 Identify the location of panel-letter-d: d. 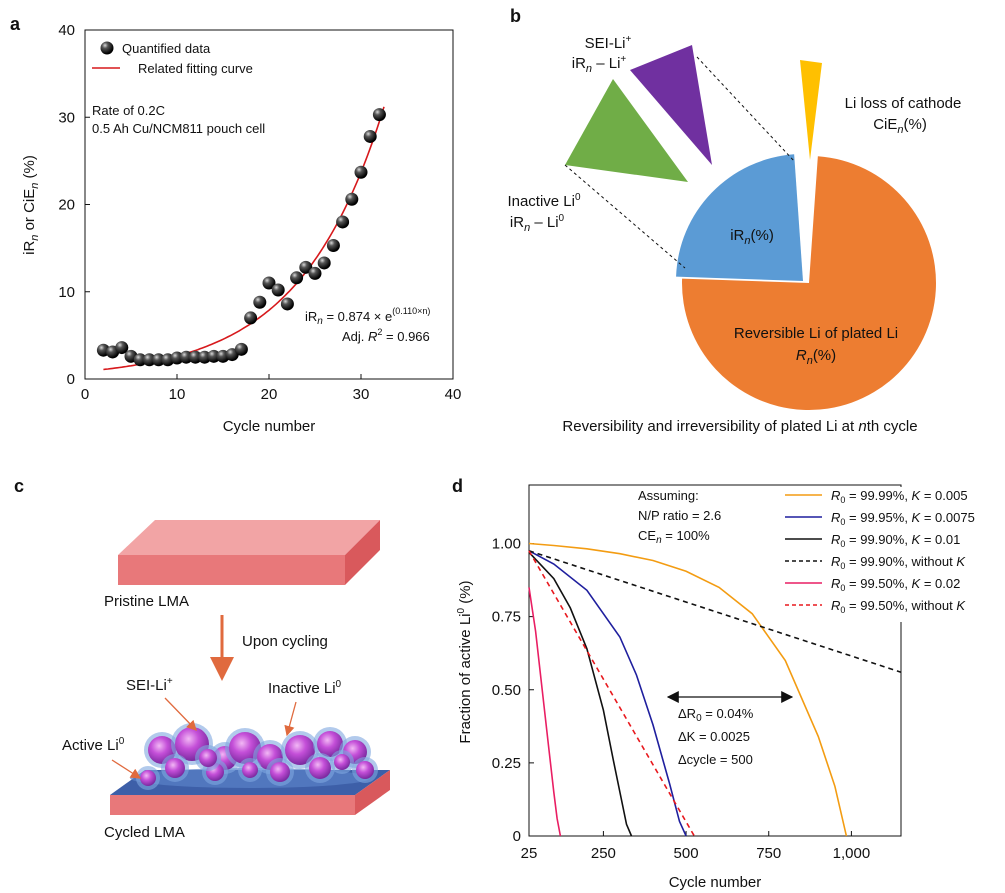
(457, 486).